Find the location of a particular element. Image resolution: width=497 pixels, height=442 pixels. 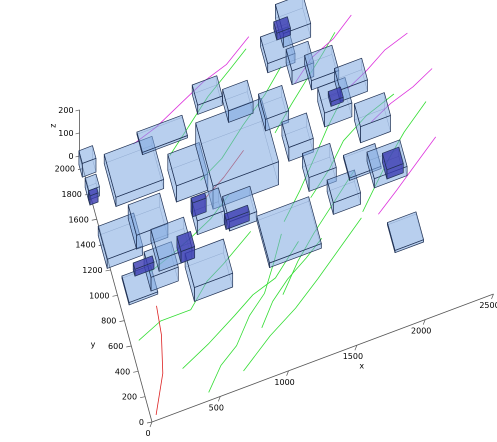

y-axis-label: y is located at coordinates (93, 344).